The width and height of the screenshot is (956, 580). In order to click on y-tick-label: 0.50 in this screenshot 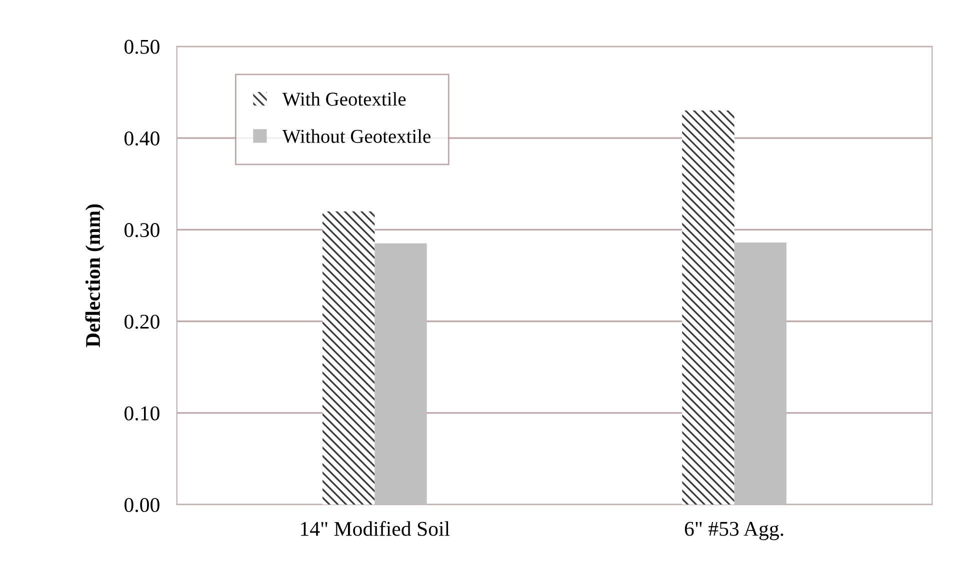, I will do `click(142, 47)`.